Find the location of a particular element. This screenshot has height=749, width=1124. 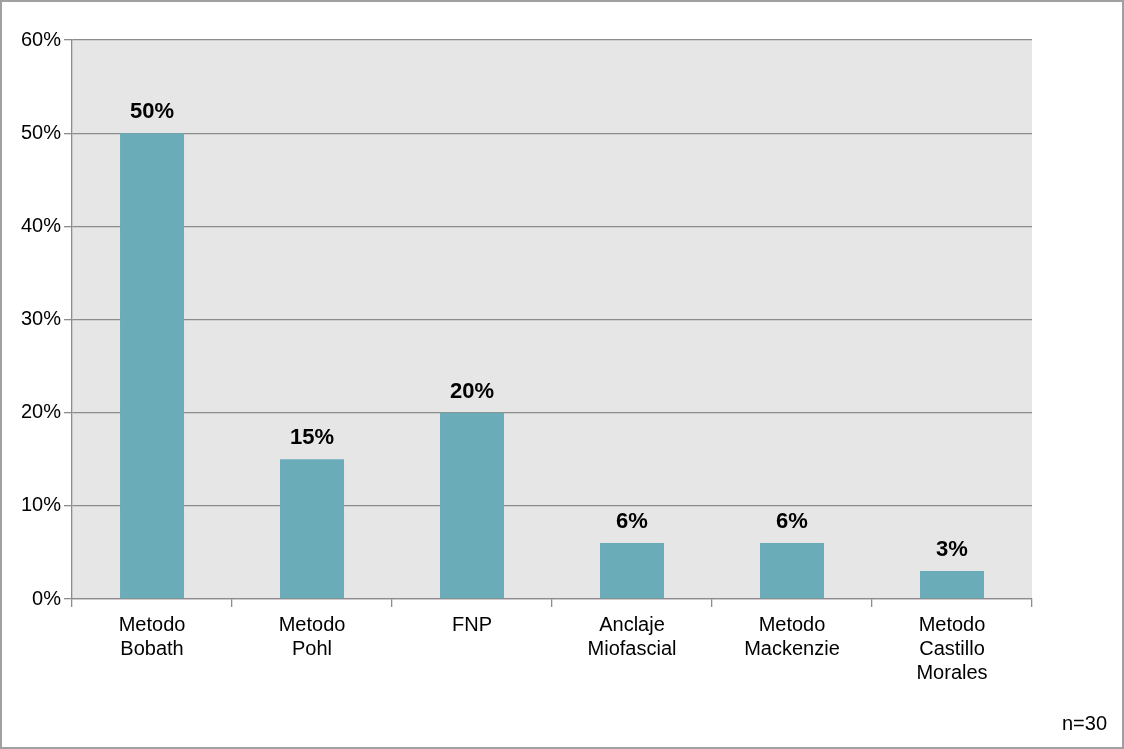

y-tick-label: 50% is located at coordinates (41, 131).